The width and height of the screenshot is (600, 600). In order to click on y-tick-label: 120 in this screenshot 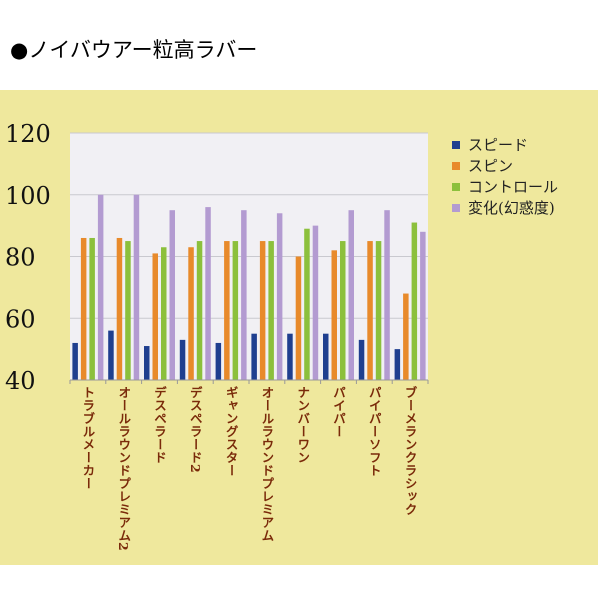, I will do `click(28, 134)`.